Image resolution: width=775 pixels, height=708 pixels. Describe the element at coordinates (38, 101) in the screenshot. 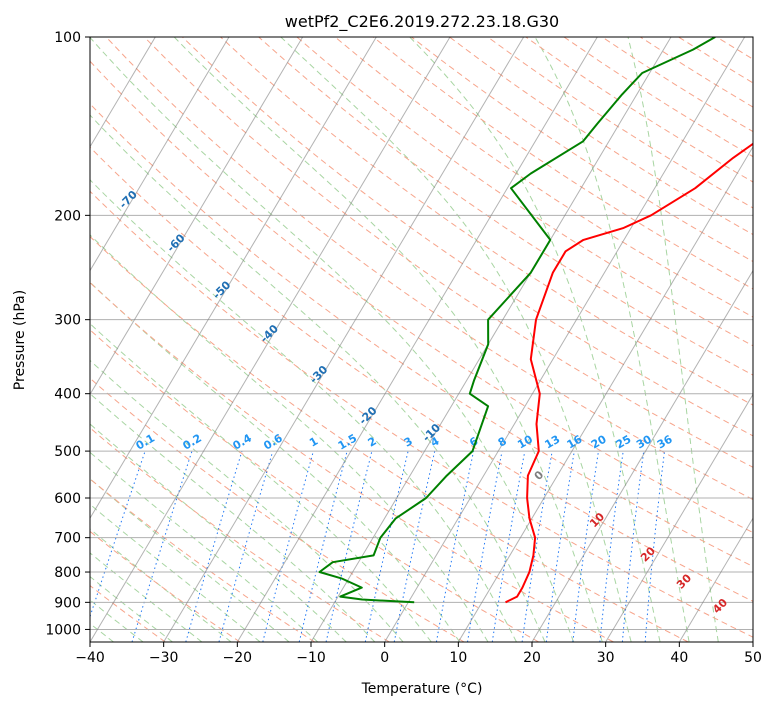

I see `dry-adiabat-label: -90` at that location.